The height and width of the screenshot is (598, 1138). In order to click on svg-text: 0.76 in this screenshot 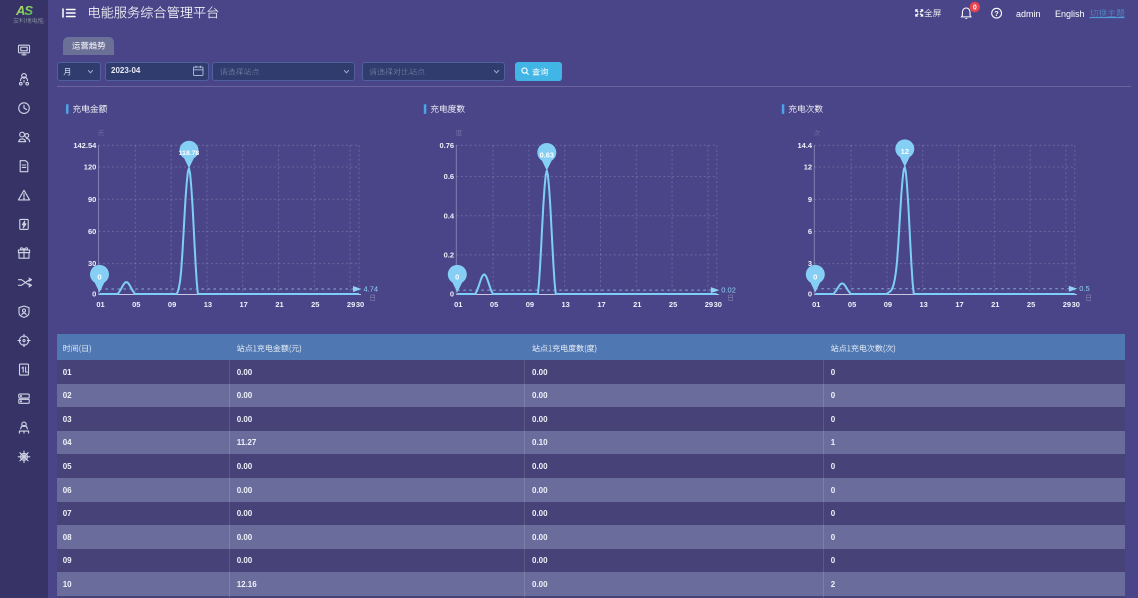, I will do `click(446, 145)`.